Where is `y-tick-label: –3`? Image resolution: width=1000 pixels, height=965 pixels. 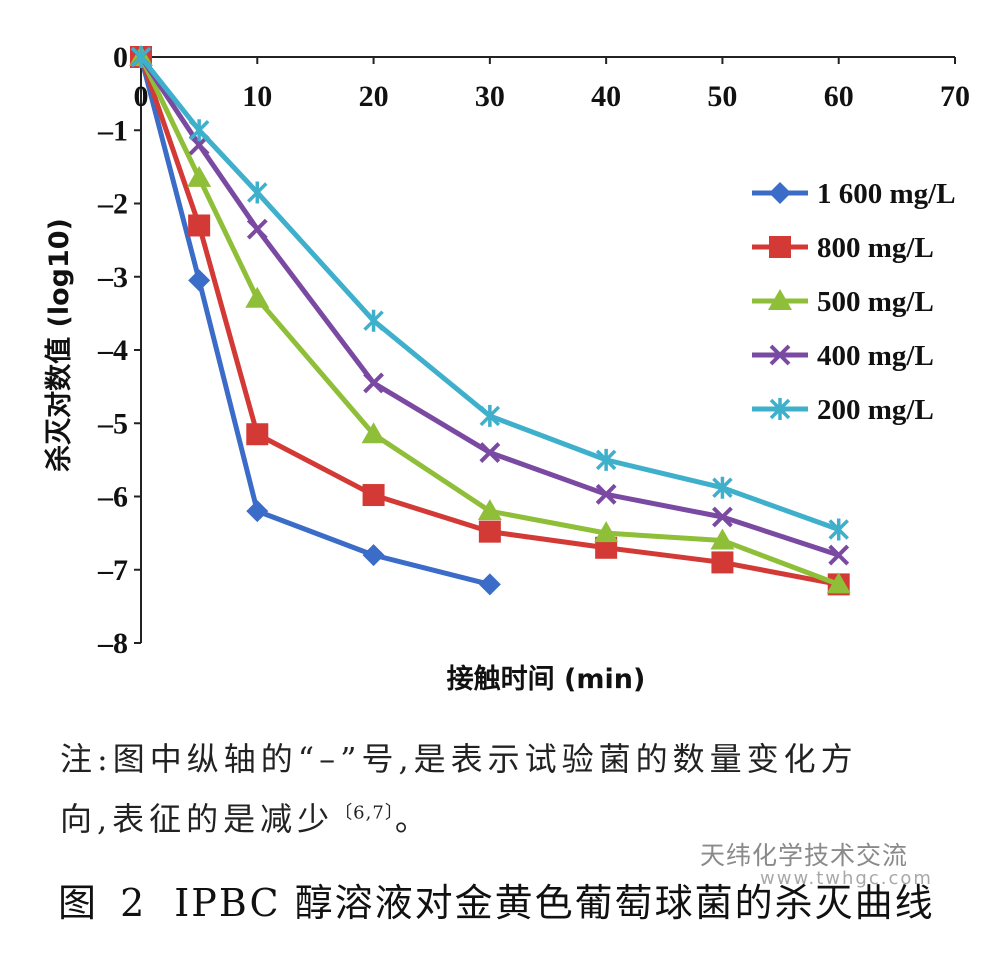 y-tick-label: –3 is located at coordinates (112, 277).